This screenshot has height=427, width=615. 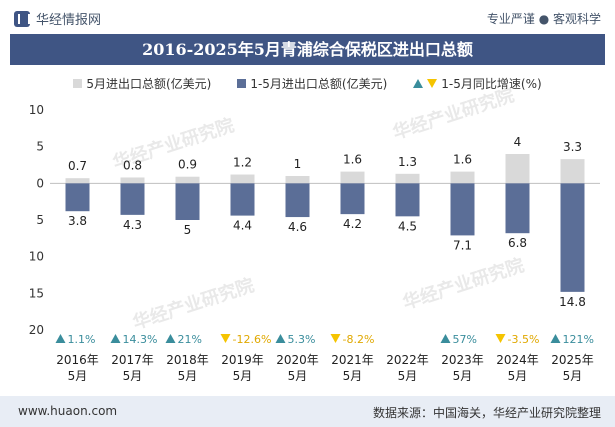 I want to click on data-label-ytd: 3.8, so click(x=77, y=221).